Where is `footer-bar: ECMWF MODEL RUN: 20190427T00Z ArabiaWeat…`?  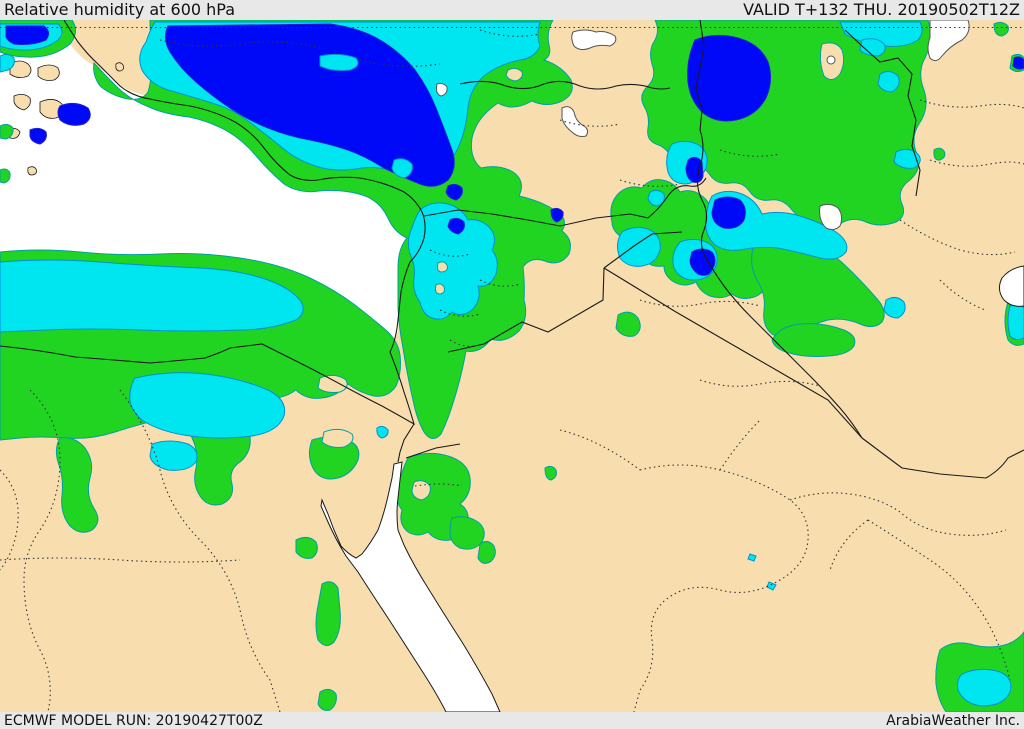
footer-bar: ECMWF MODEL RUN: 20190427T00Z ArabiaWeat… is located at coordinates (512, 720).